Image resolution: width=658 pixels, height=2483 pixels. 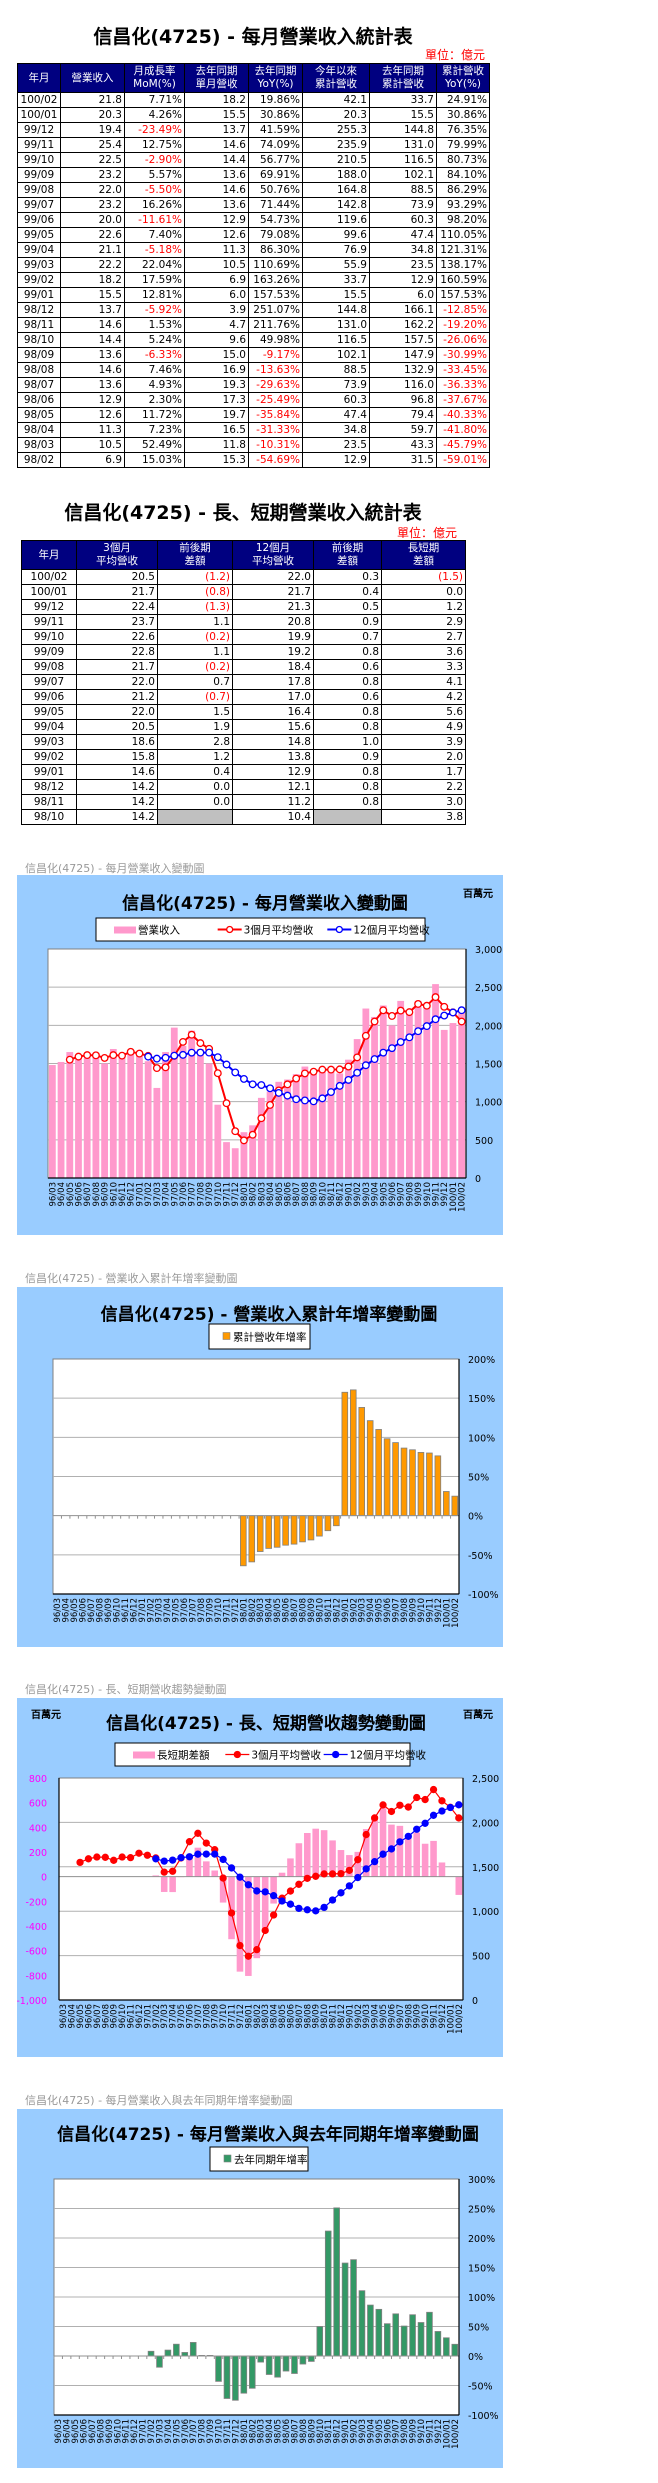 I want to click on column-header-line: 長短期, so click(x=423, y=548).